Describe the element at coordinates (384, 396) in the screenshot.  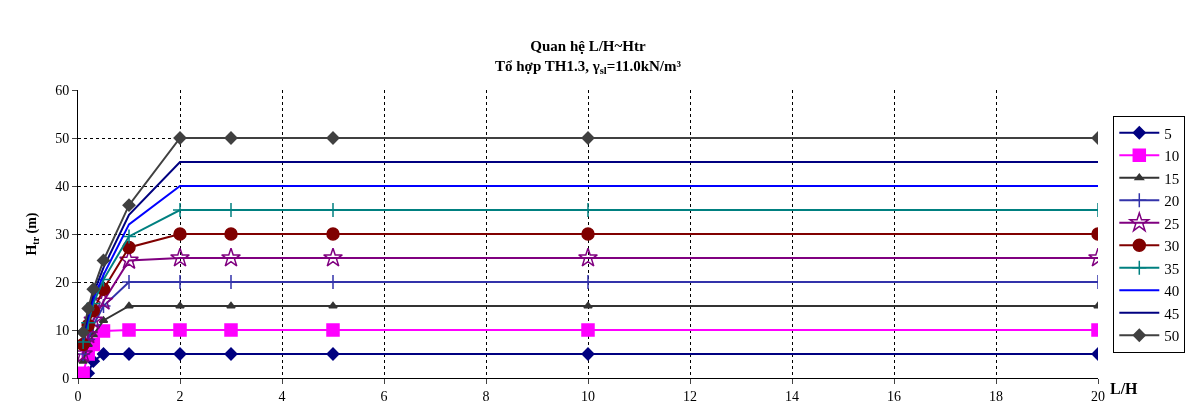
I see `x-tick-label: 6` at that location.